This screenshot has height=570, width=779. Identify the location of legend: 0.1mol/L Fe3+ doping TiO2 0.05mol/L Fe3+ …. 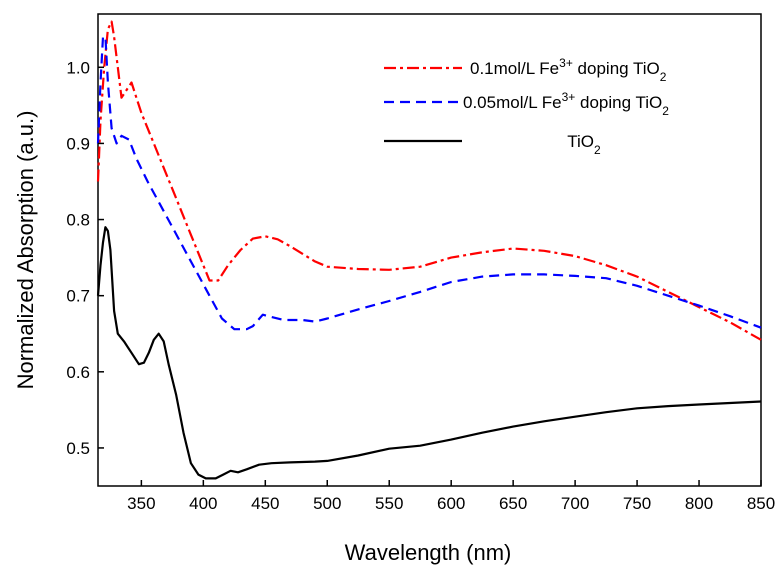
(526, 106).